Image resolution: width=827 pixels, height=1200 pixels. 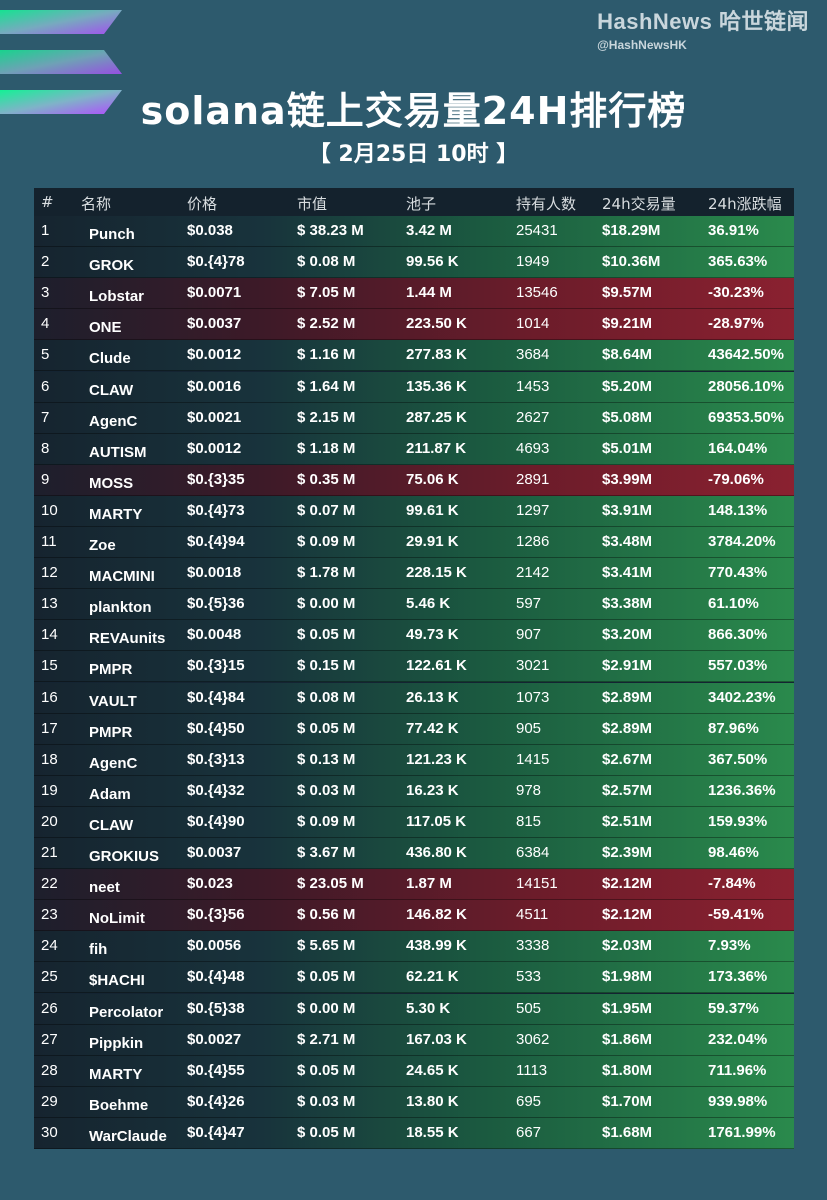 I want to click on row-volume: $1.70M, so click(x=627, y=1101).